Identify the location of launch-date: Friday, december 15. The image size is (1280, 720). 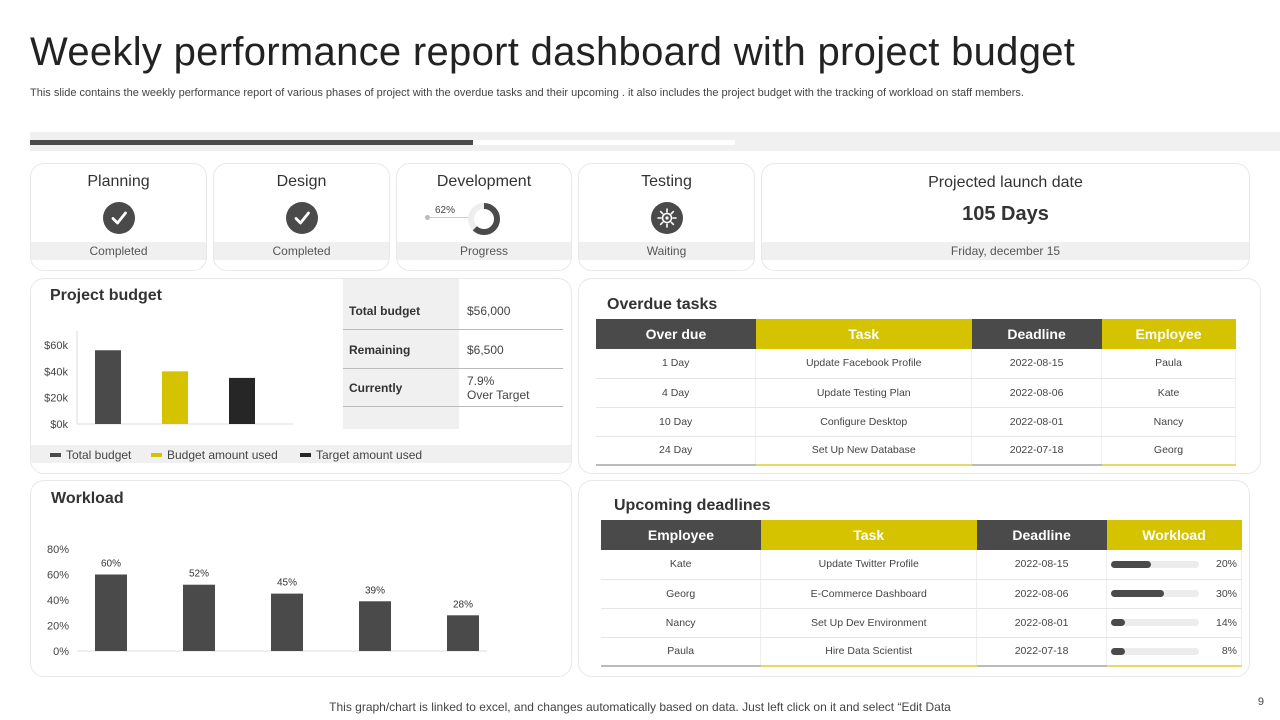
(1005, 251).